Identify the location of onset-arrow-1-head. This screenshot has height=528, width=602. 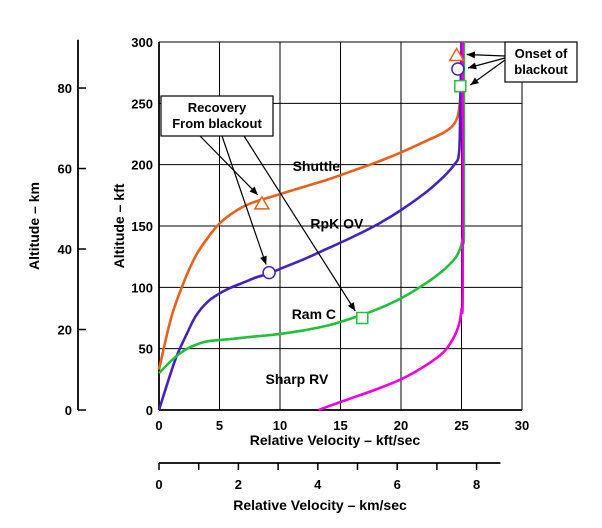
(472, 66).